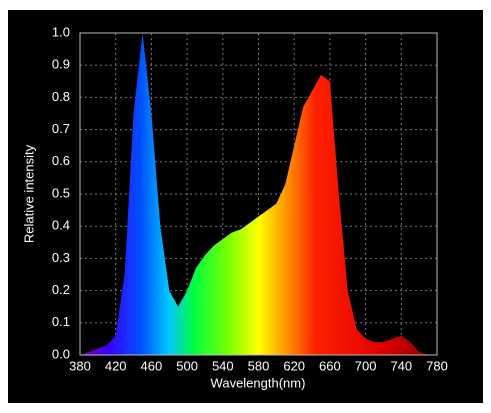 This screenshot has width=491, height=413. Describe the element at coordinates (258, 382) in the screenshot. I see `x-axis-label: Wavelength(nm)` at that location.